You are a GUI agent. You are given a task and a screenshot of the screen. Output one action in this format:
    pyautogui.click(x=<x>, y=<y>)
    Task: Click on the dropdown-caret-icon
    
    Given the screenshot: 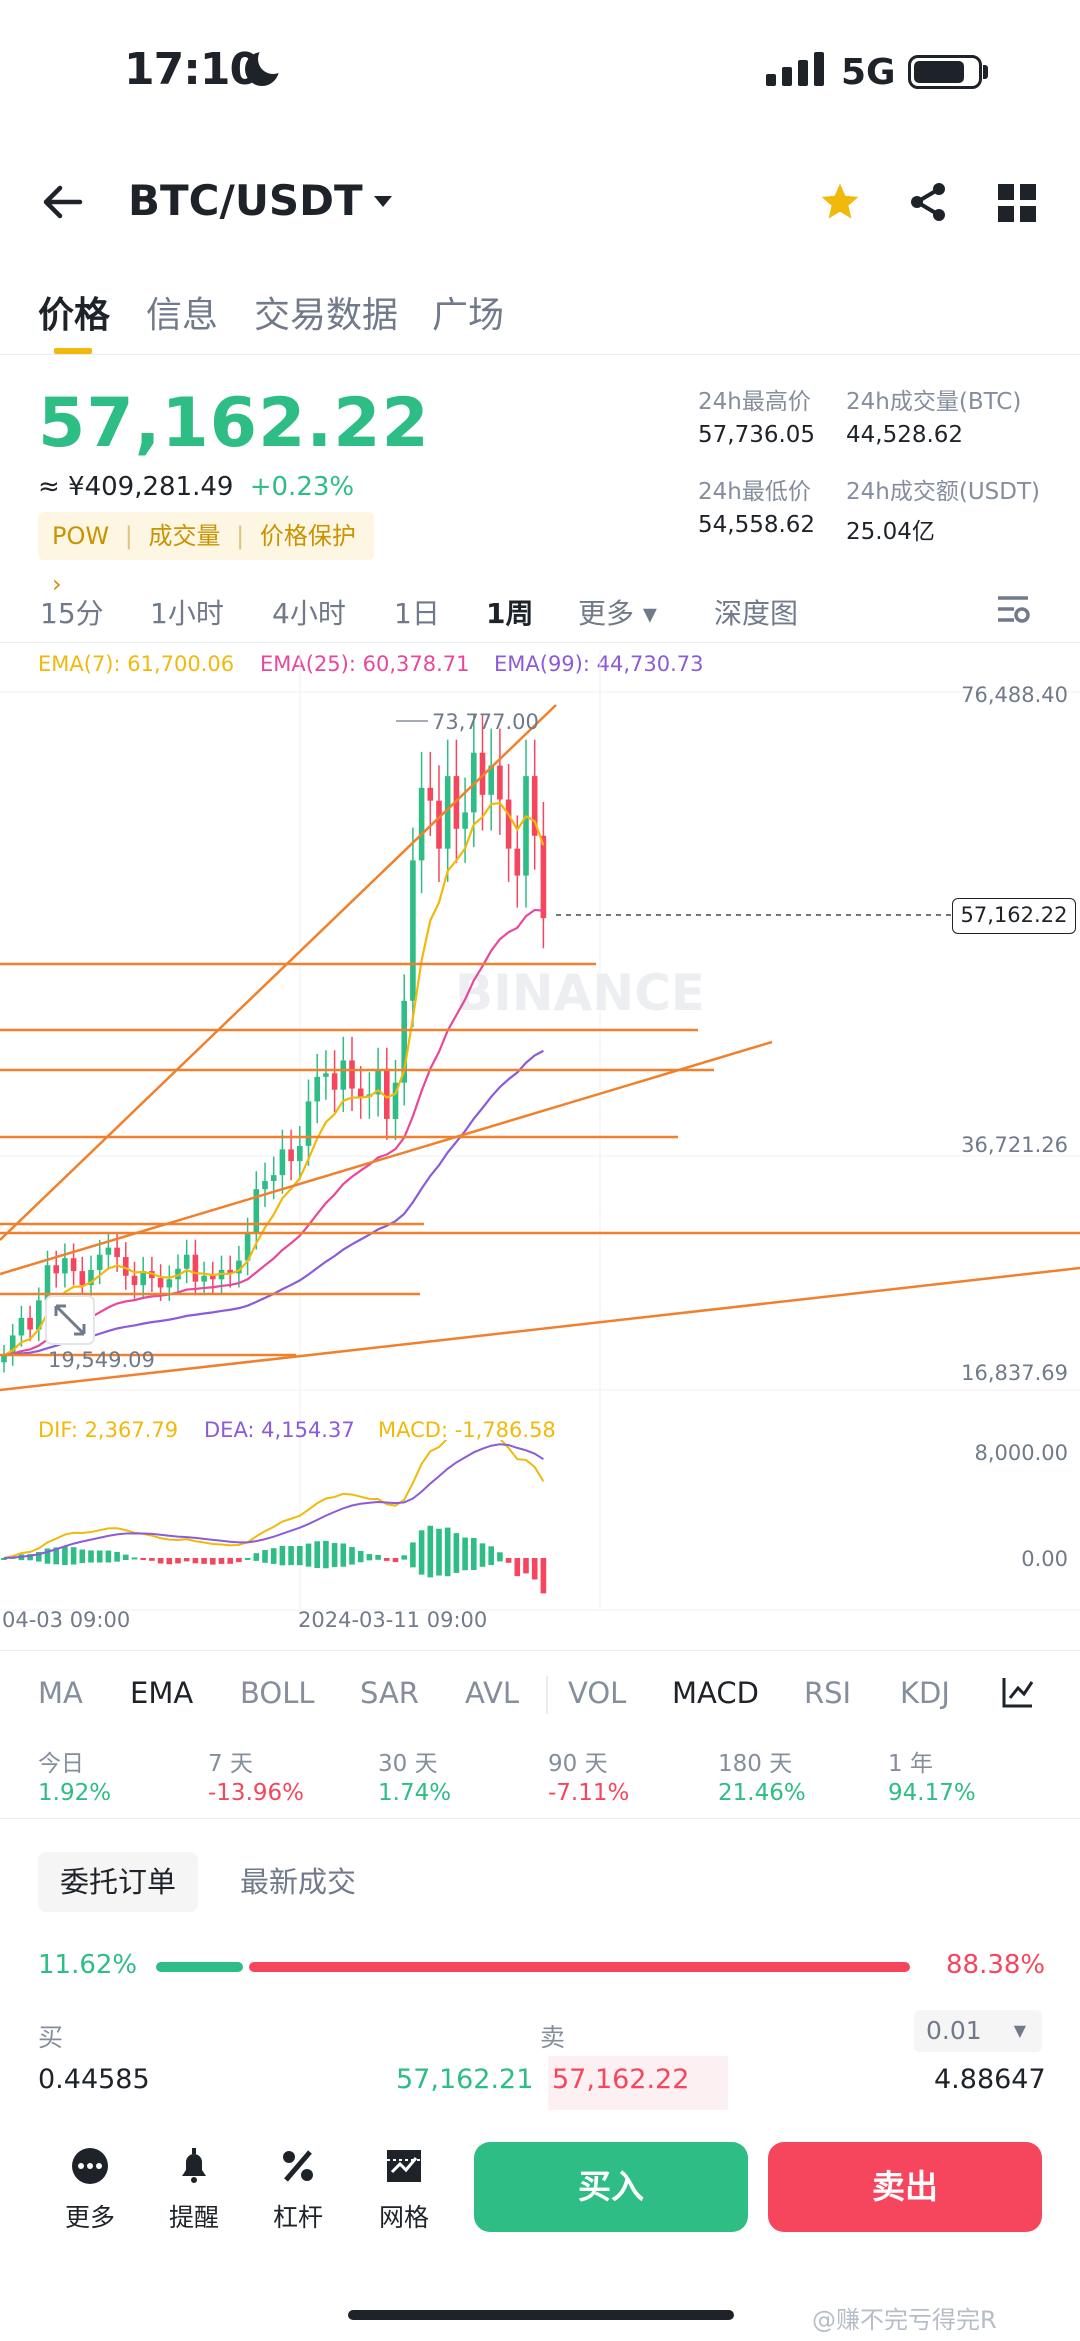 What is the action you would take?
    pyautogui.click(x=383, y=204)
    